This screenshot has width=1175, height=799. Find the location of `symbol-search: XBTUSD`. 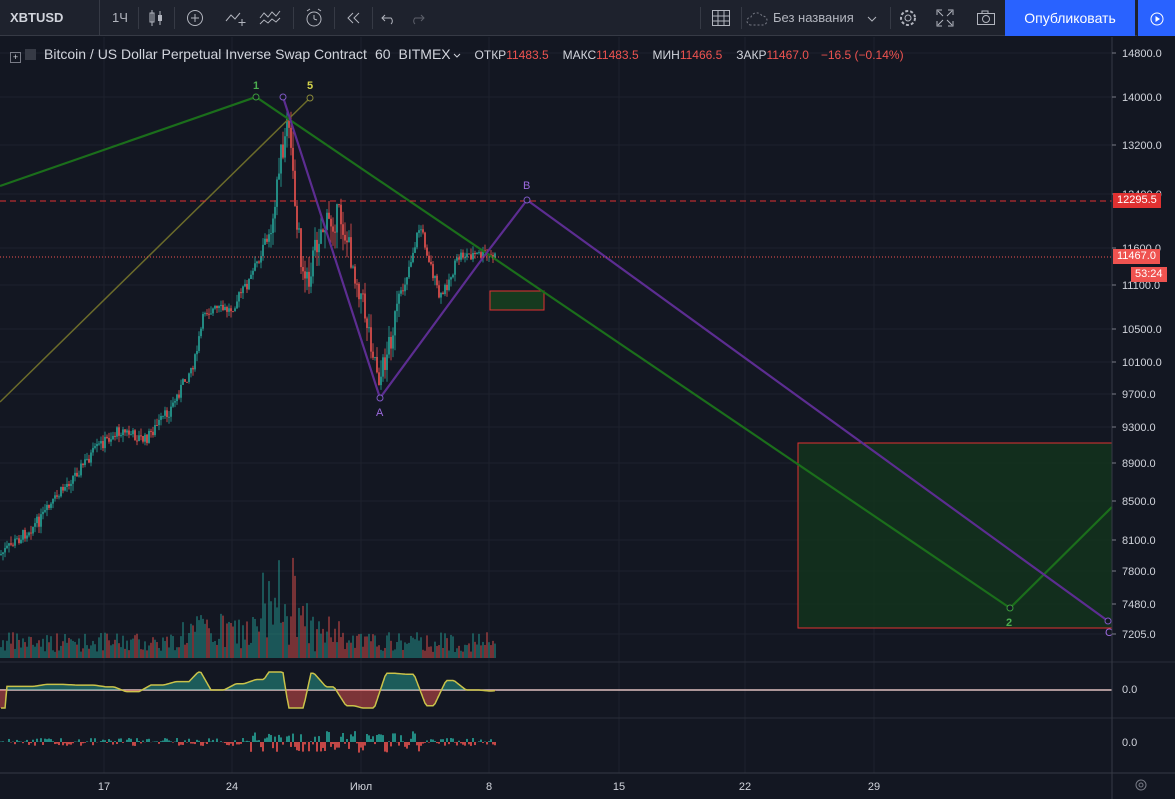

symbol-search: XBTUSD is located at coordinates (50, 18).